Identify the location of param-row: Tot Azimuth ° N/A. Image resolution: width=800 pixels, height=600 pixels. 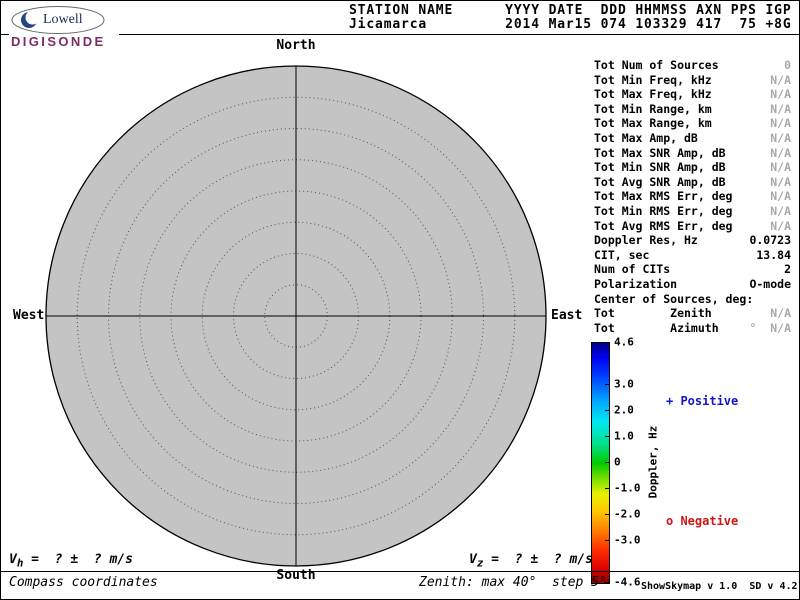
(692, 328).